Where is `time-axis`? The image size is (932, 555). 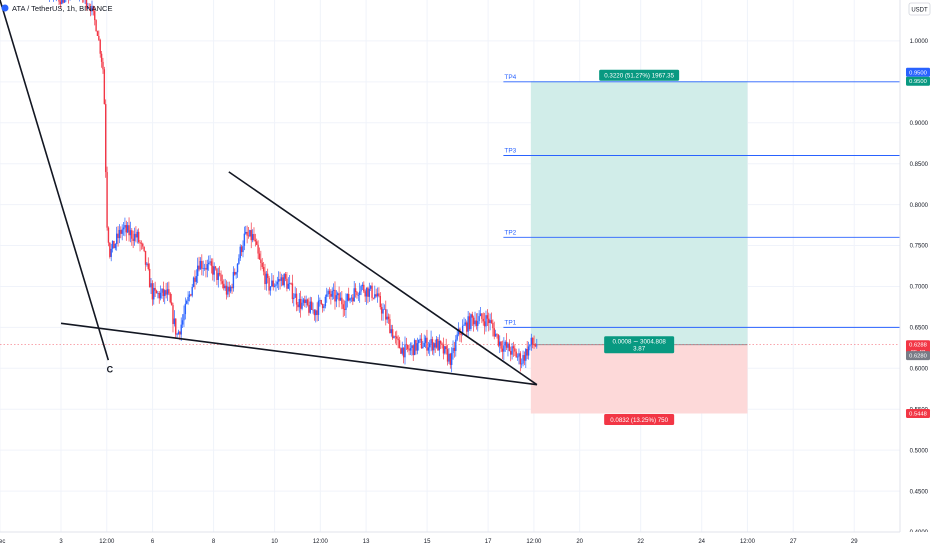
time-axis is located at coordinates (466, 541).